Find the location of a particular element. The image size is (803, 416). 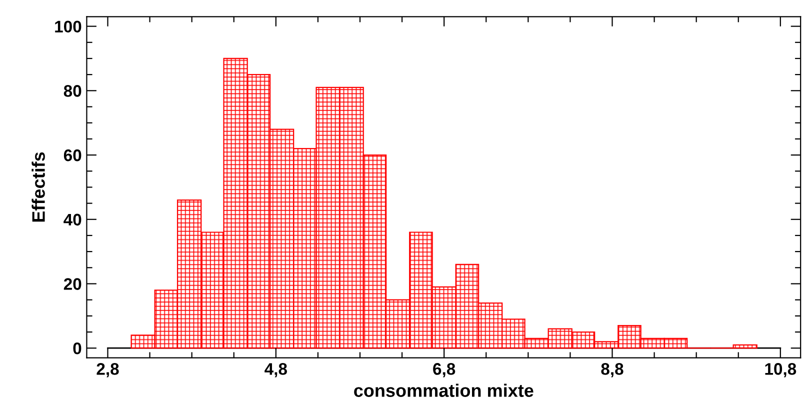

x-tick-label: 8,8 is located at coordinates (612, 370).